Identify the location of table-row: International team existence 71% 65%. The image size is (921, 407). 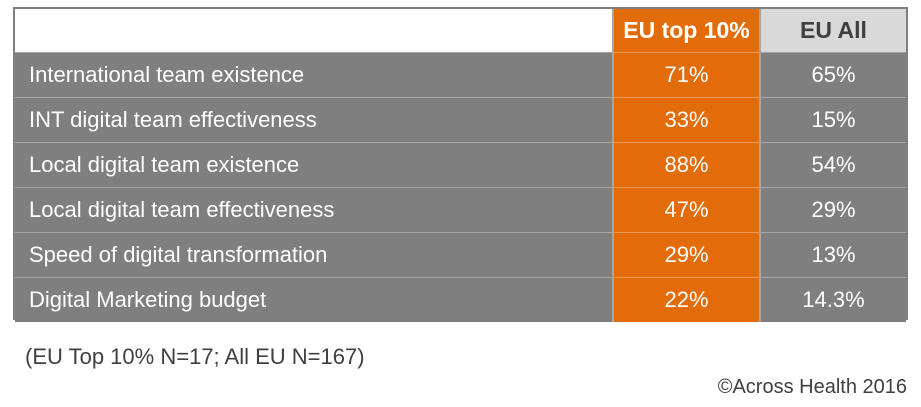
(460, 74).